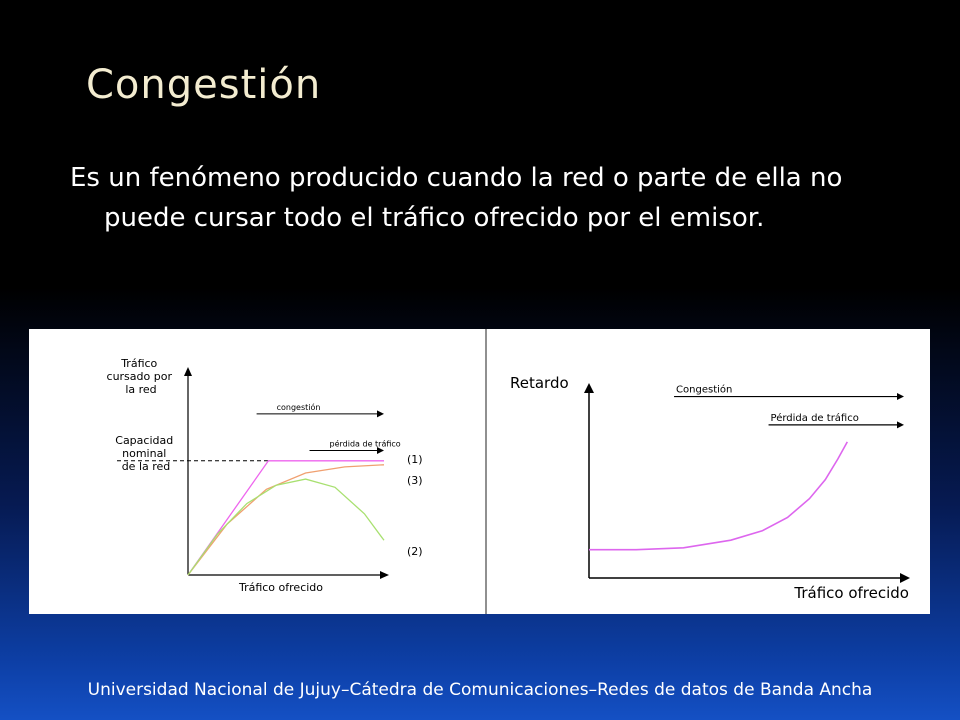 The image size is (960, 720). I want to click on c2-region-traffic-loss: Pérdida de tráfico, so click(836, 420).